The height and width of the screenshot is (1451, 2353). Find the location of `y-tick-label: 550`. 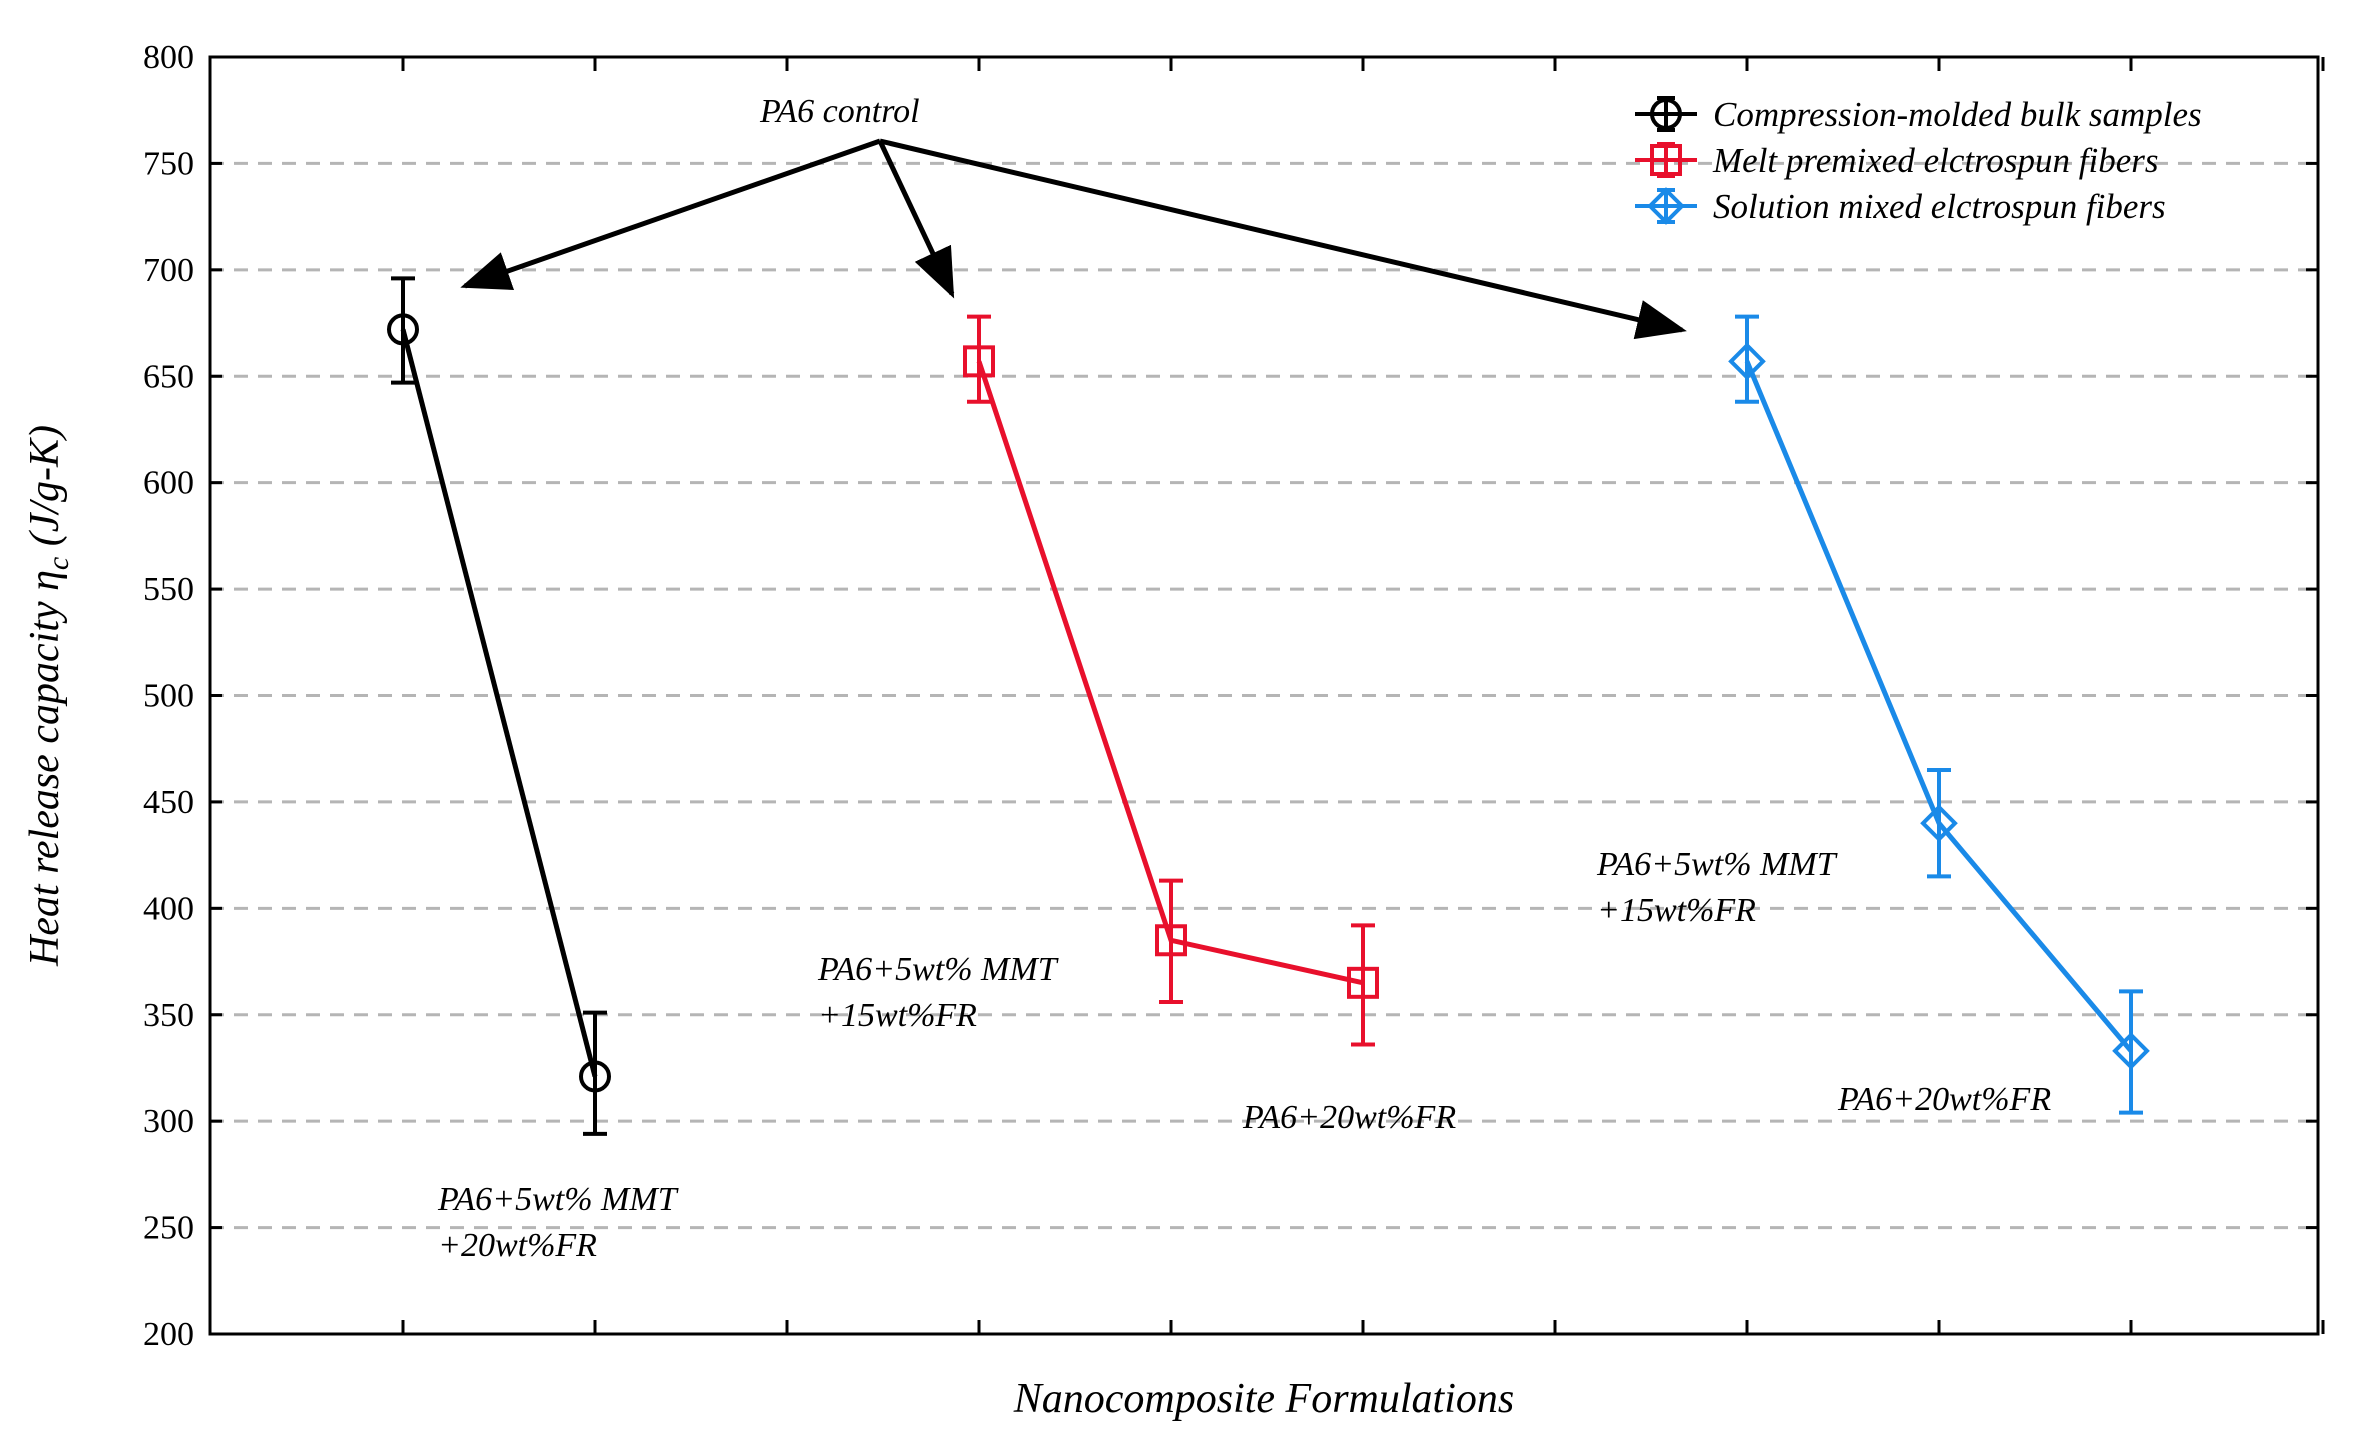

y-tick-label: 550 is located at coordinates (168, 589).